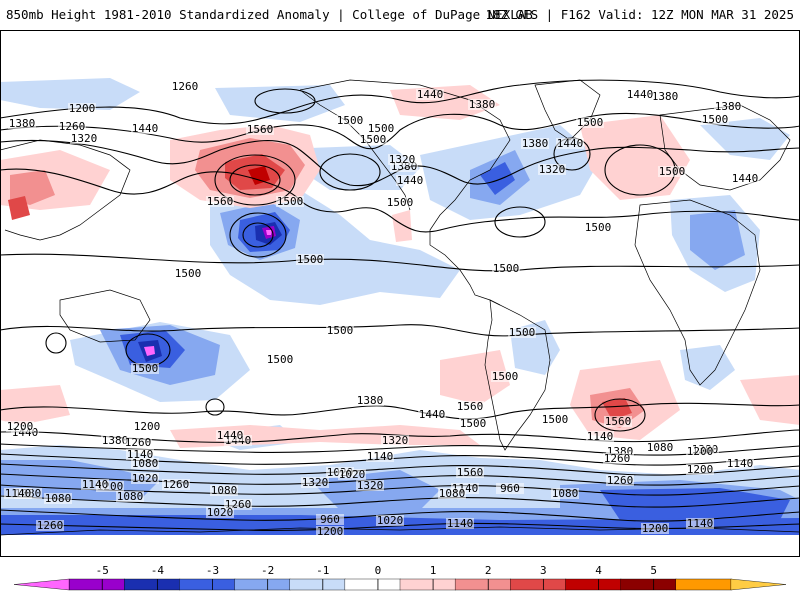 Image resolution: width=800 pixels, height=604 pixels. I want to click on anomaly-pos1-region, so click(475, 377).